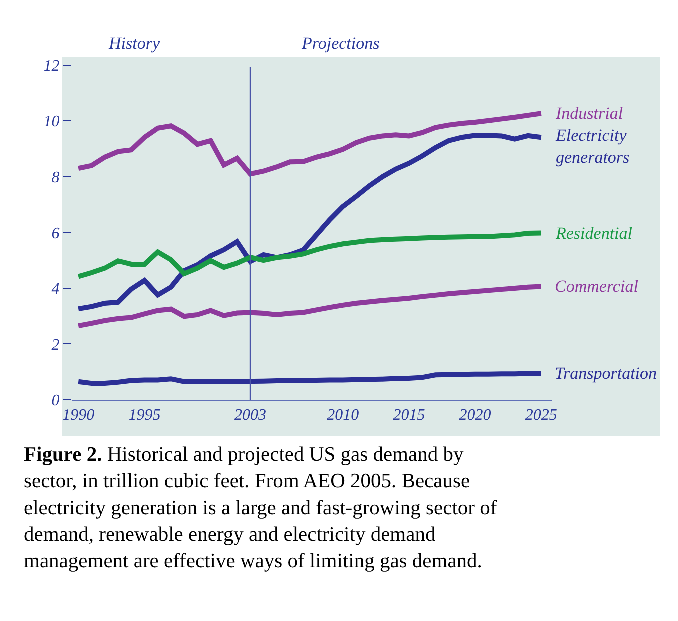  Describe the element at coordinates (250, 415) in the screenshot. I see `x-tick-label: 2003` at that location.